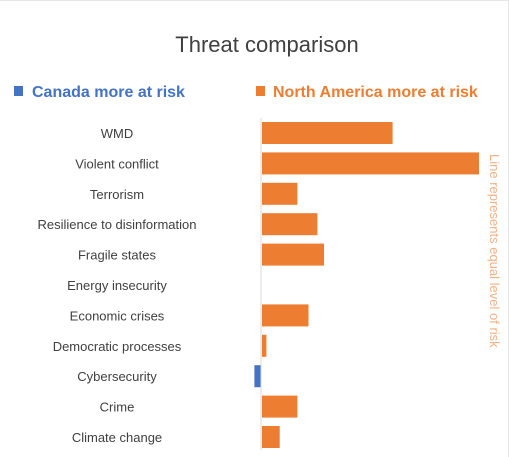 The height and width of the screenshot is (457, 509). What do you see at coordinates (257, 376) in the screenshot?
I see `bar-cybersecurity` at bounding box center [257, 376].